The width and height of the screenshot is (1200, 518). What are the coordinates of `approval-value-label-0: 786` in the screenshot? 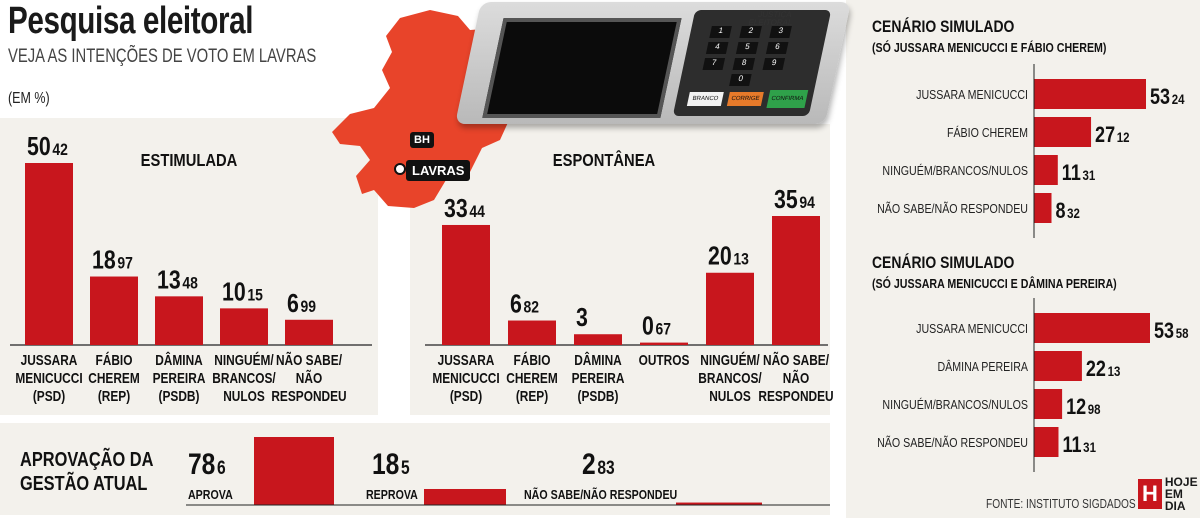 It's located at (207, 464).